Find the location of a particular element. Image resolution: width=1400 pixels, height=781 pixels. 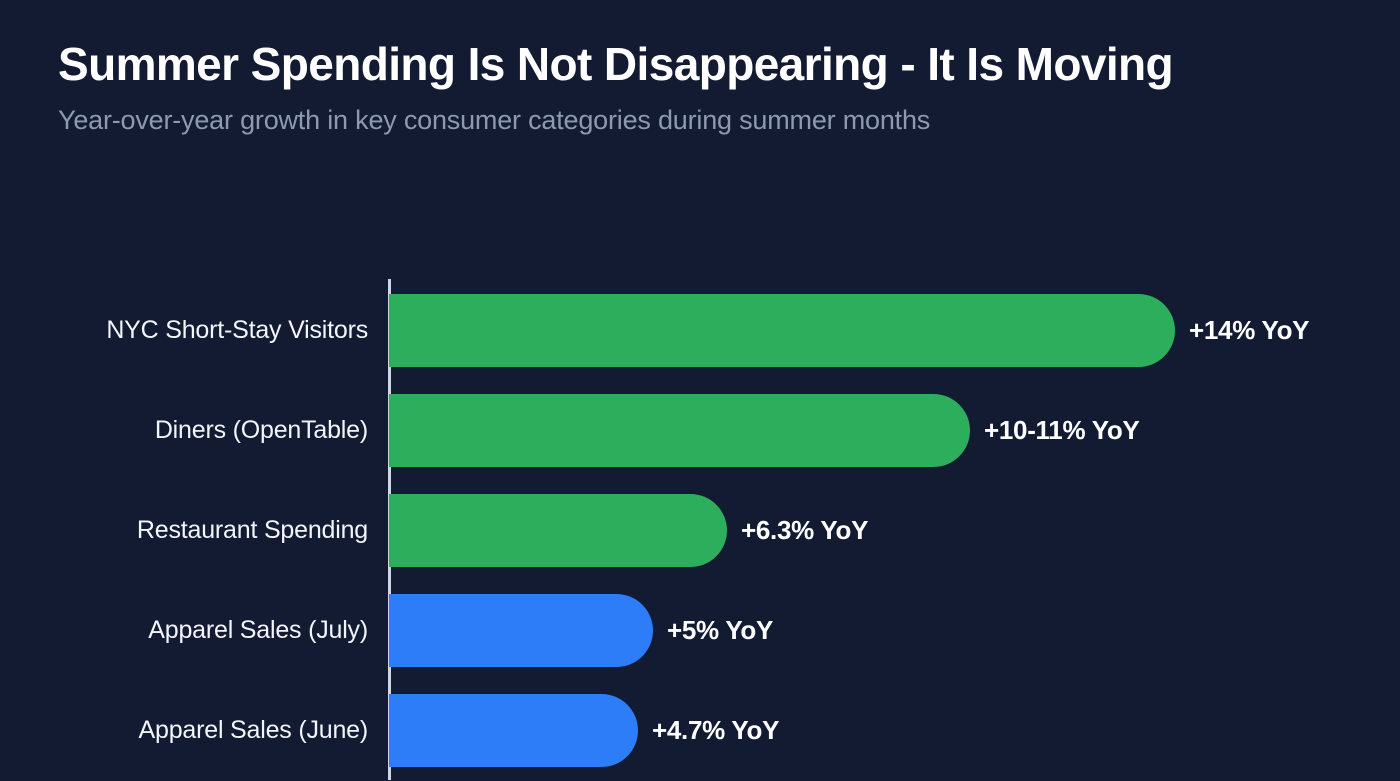

bar-track: +10-11% YoY is located at coordinates (764, 431).